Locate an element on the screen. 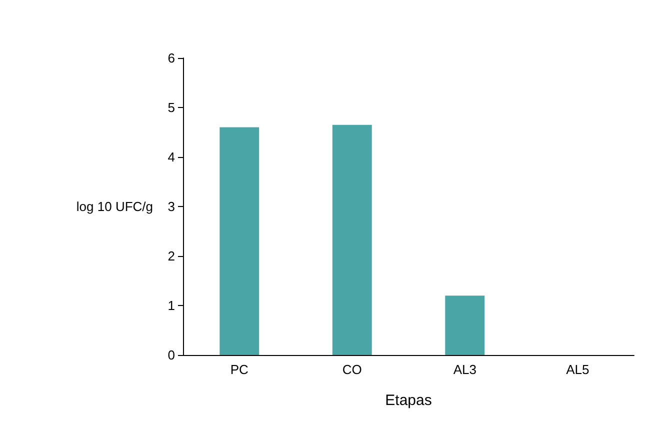 The image size is (662, 443). y-tick-label: 1 is located at coordinates (171, 305).